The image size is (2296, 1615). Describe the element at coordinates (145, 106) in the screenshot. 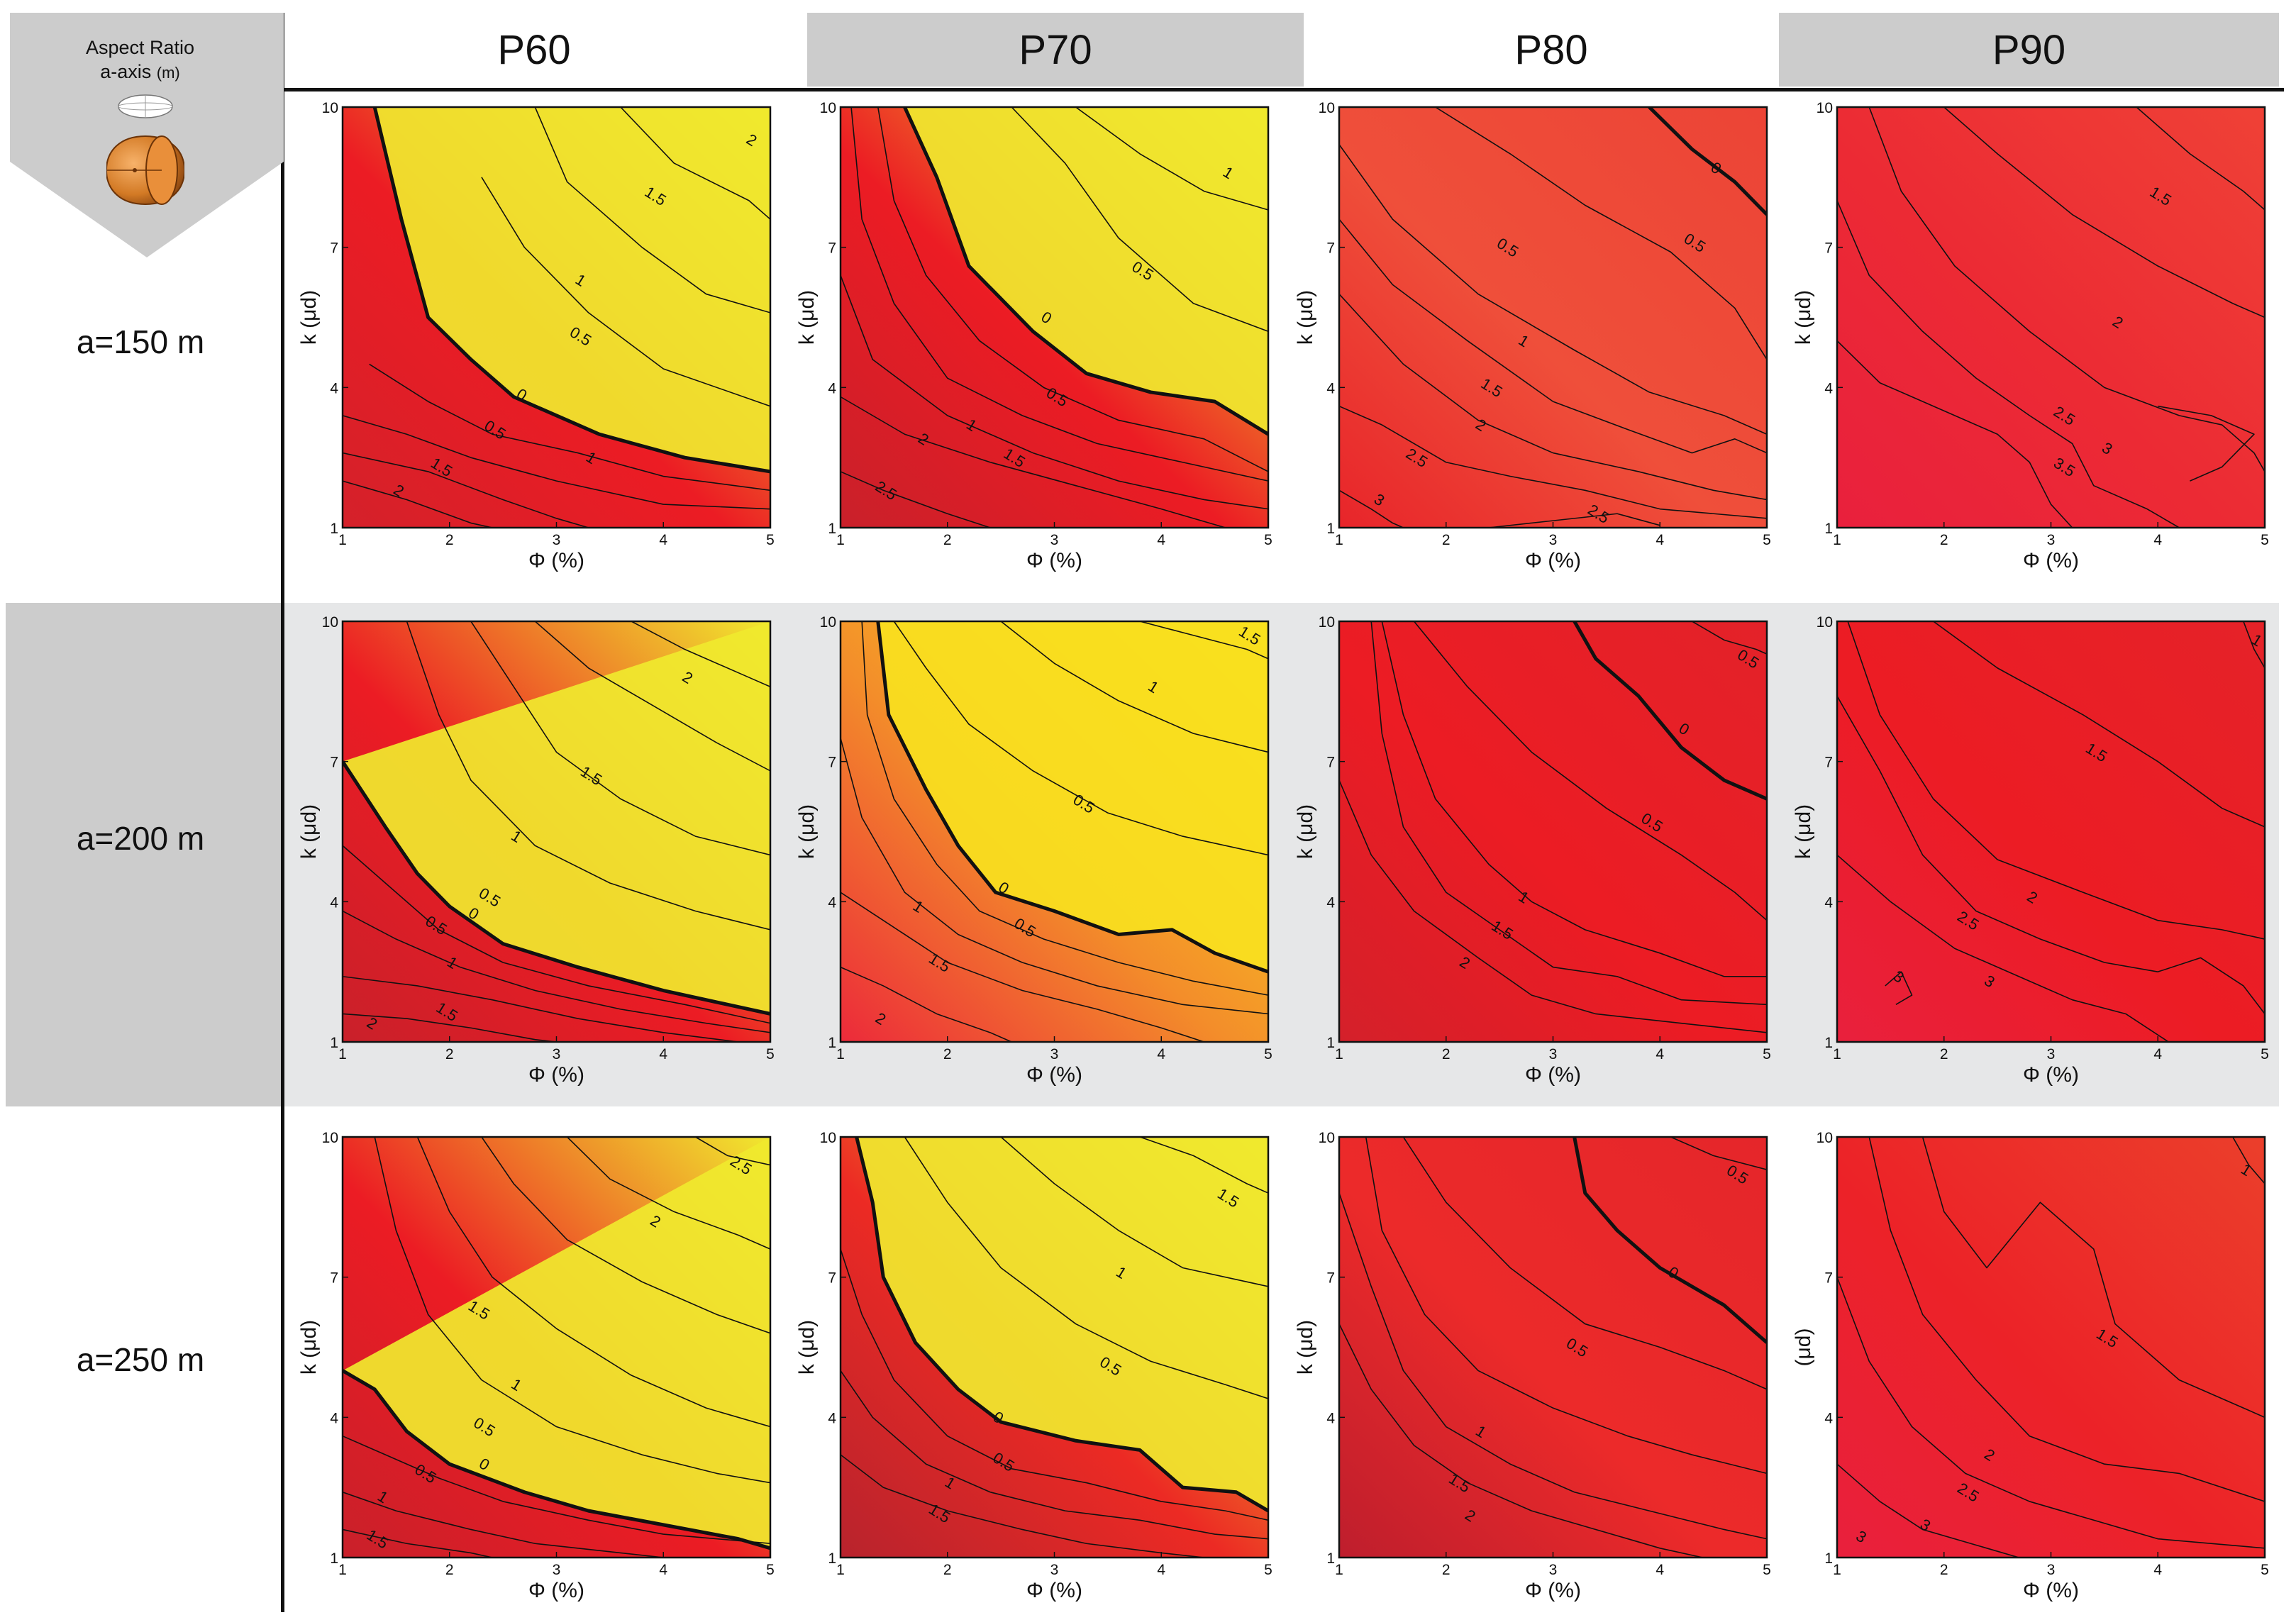

I see `ellipsoid-icon` at that location.